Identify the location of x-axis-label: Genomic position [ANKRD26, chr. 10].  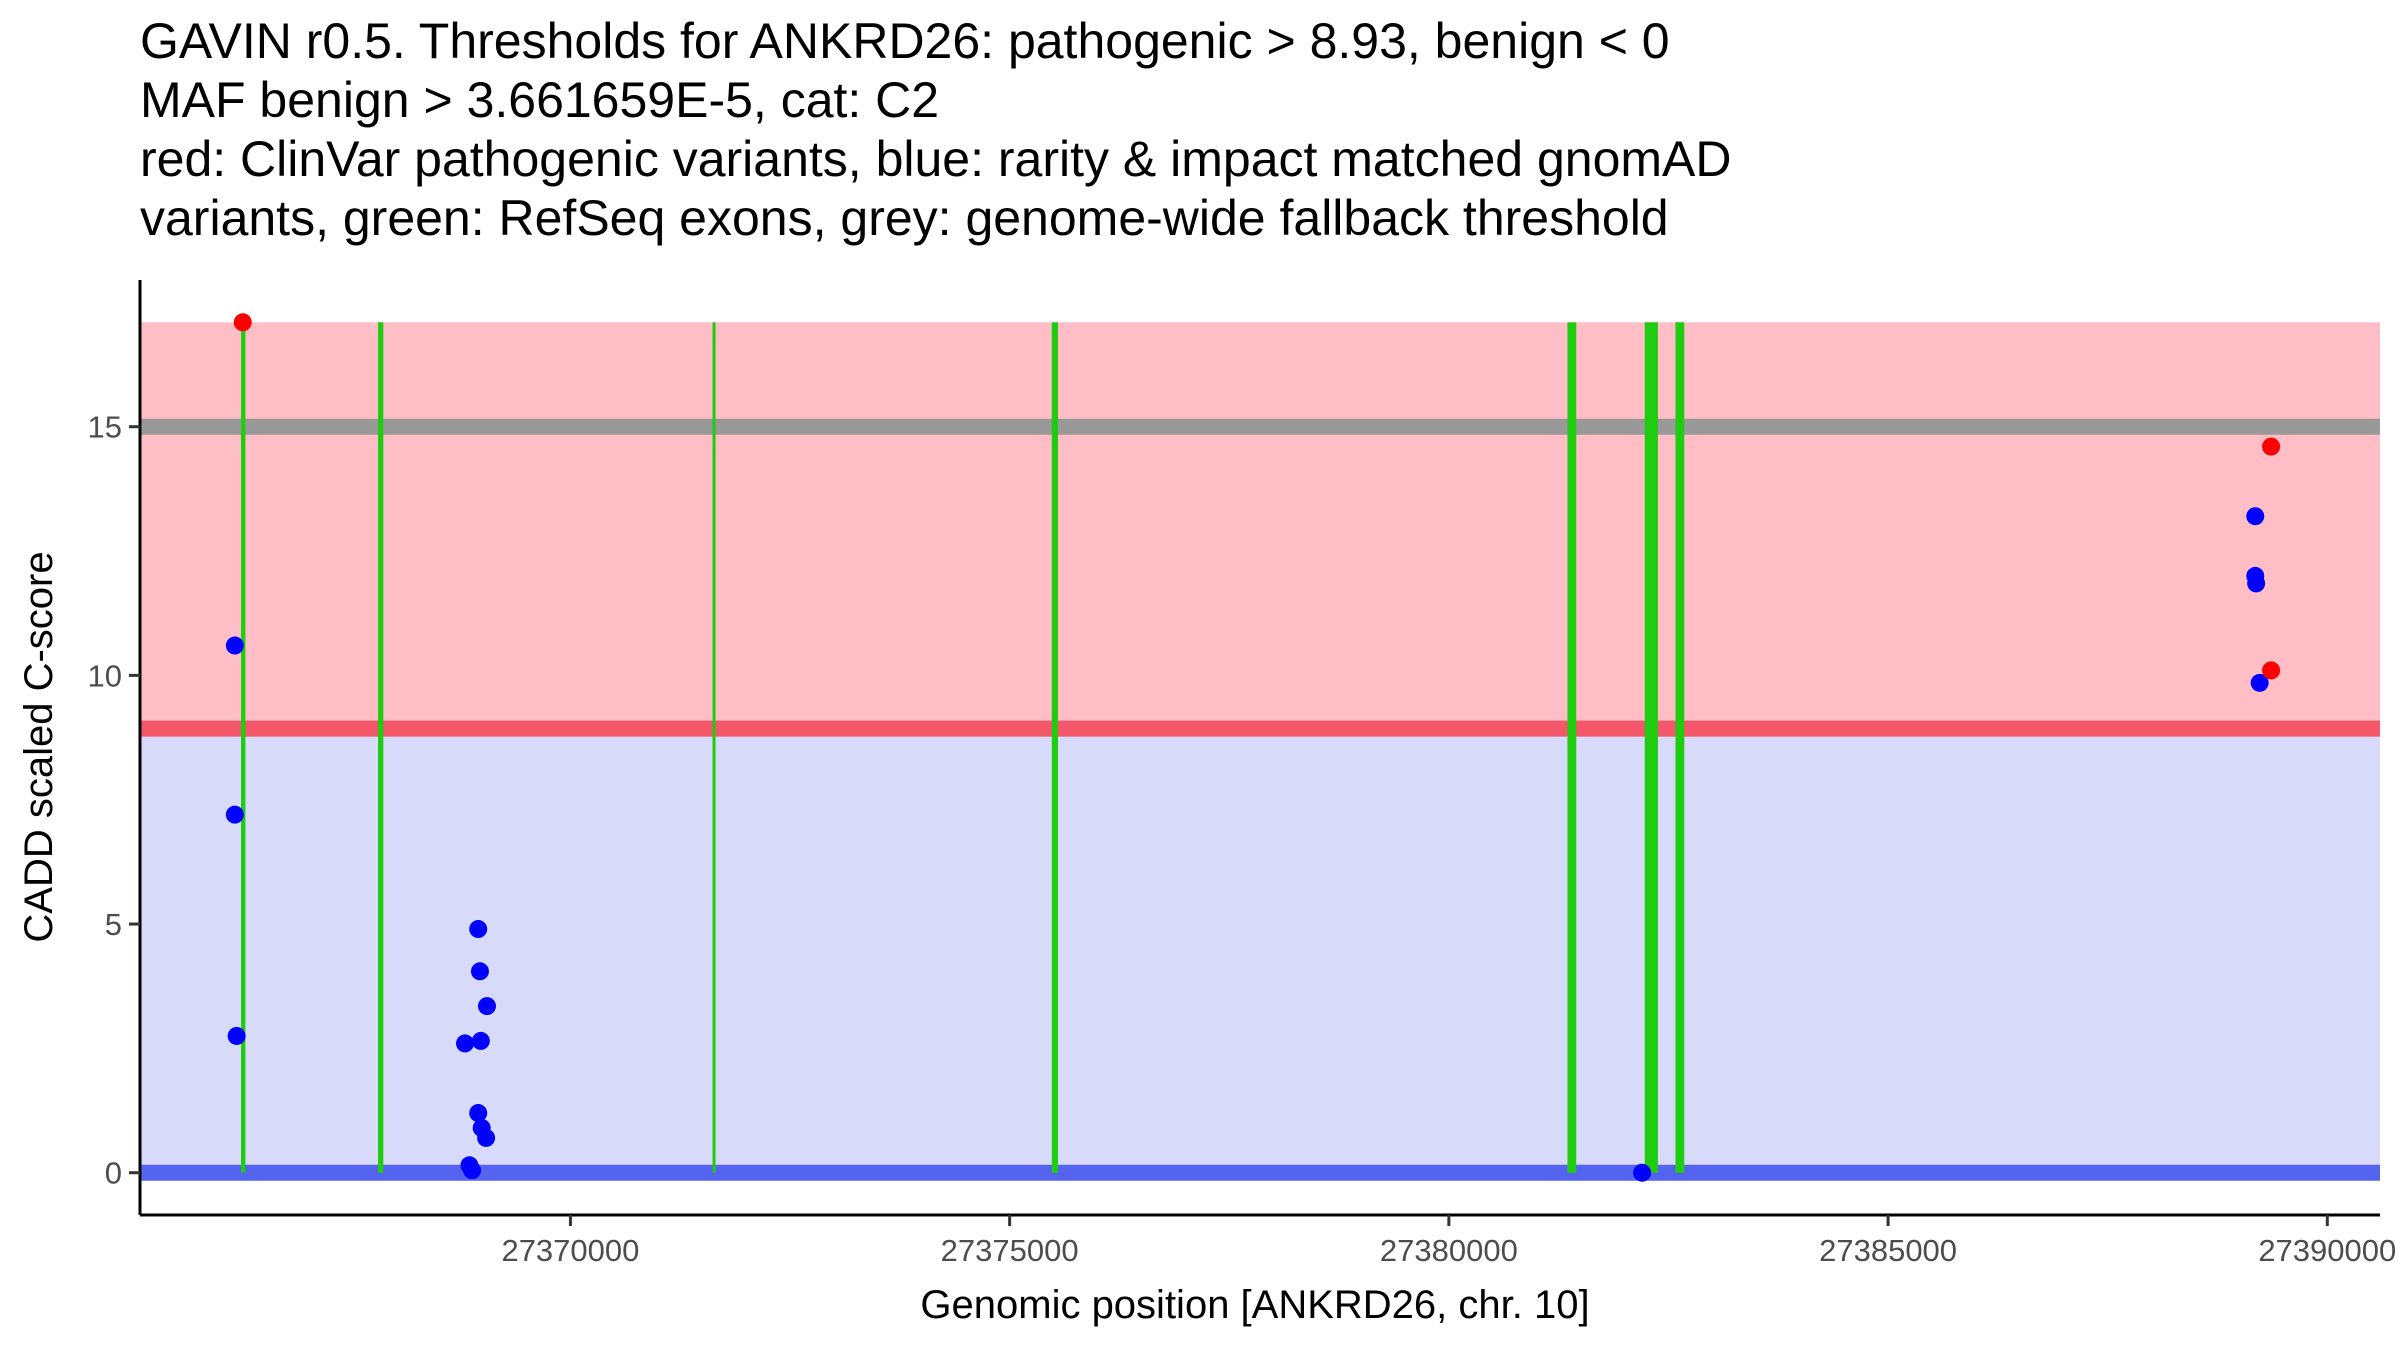
(1254, 1305).